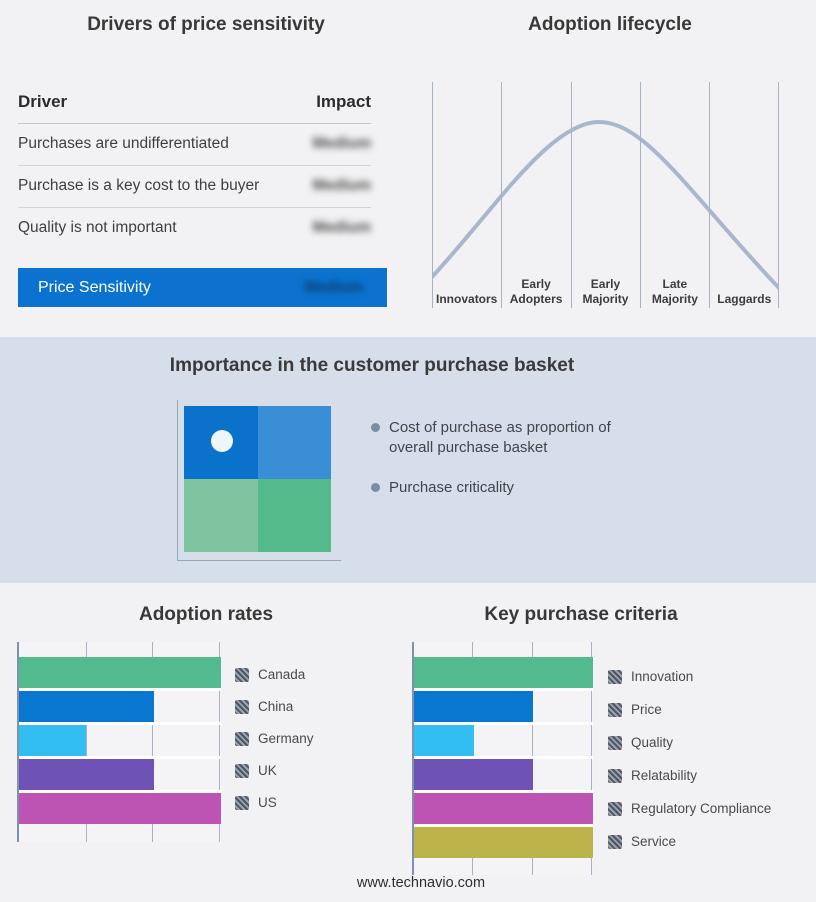 Image resolution: width=816 pixels, height=902 pixels. I want to click on bar-relatability, so click(474, 774).